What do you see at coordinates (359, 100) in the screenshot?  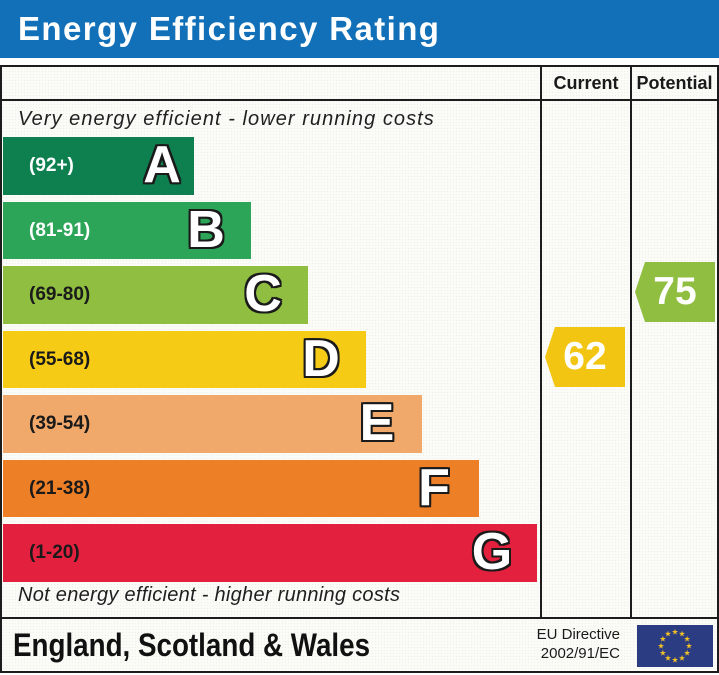 I see `header-underline` at bounding box center [359, 100].